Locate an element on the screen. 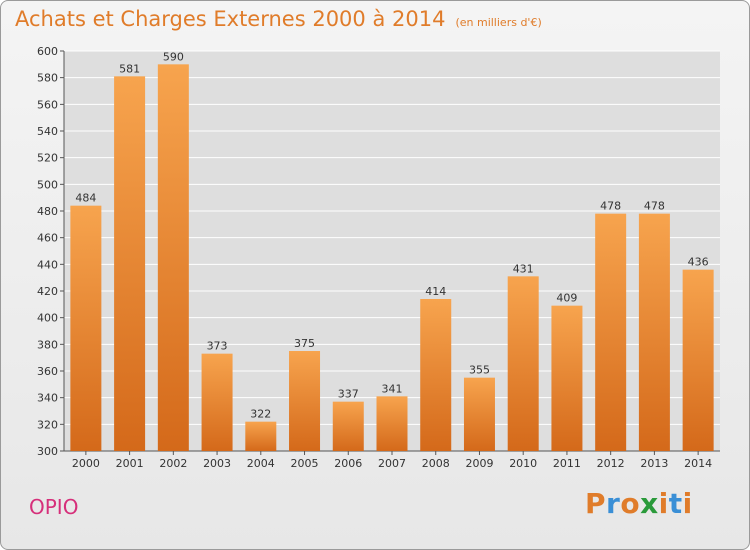 Image resolution: width=750 pixels, height=550 pixels. logo-letter: P is located at coordinates (596, 503).